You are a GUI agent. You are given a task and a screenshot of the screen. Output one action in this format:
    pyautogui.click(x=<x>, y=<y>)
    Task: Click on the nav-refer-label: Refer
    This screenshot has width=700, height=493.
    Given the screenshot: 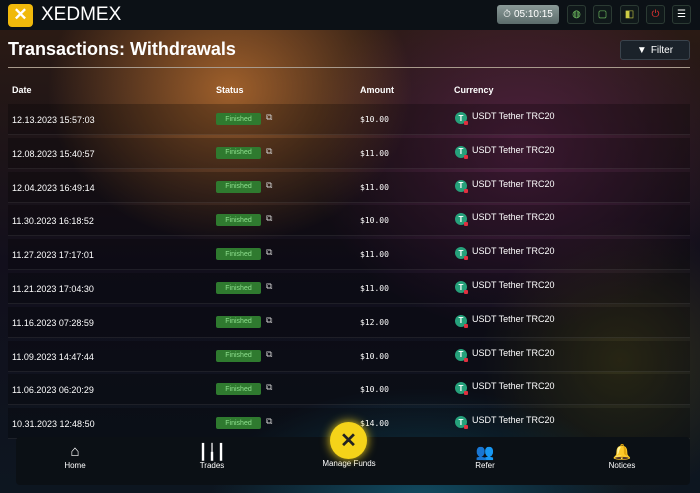 What is the action you would take?
    pyautogui.click(x=485, y=465)
    